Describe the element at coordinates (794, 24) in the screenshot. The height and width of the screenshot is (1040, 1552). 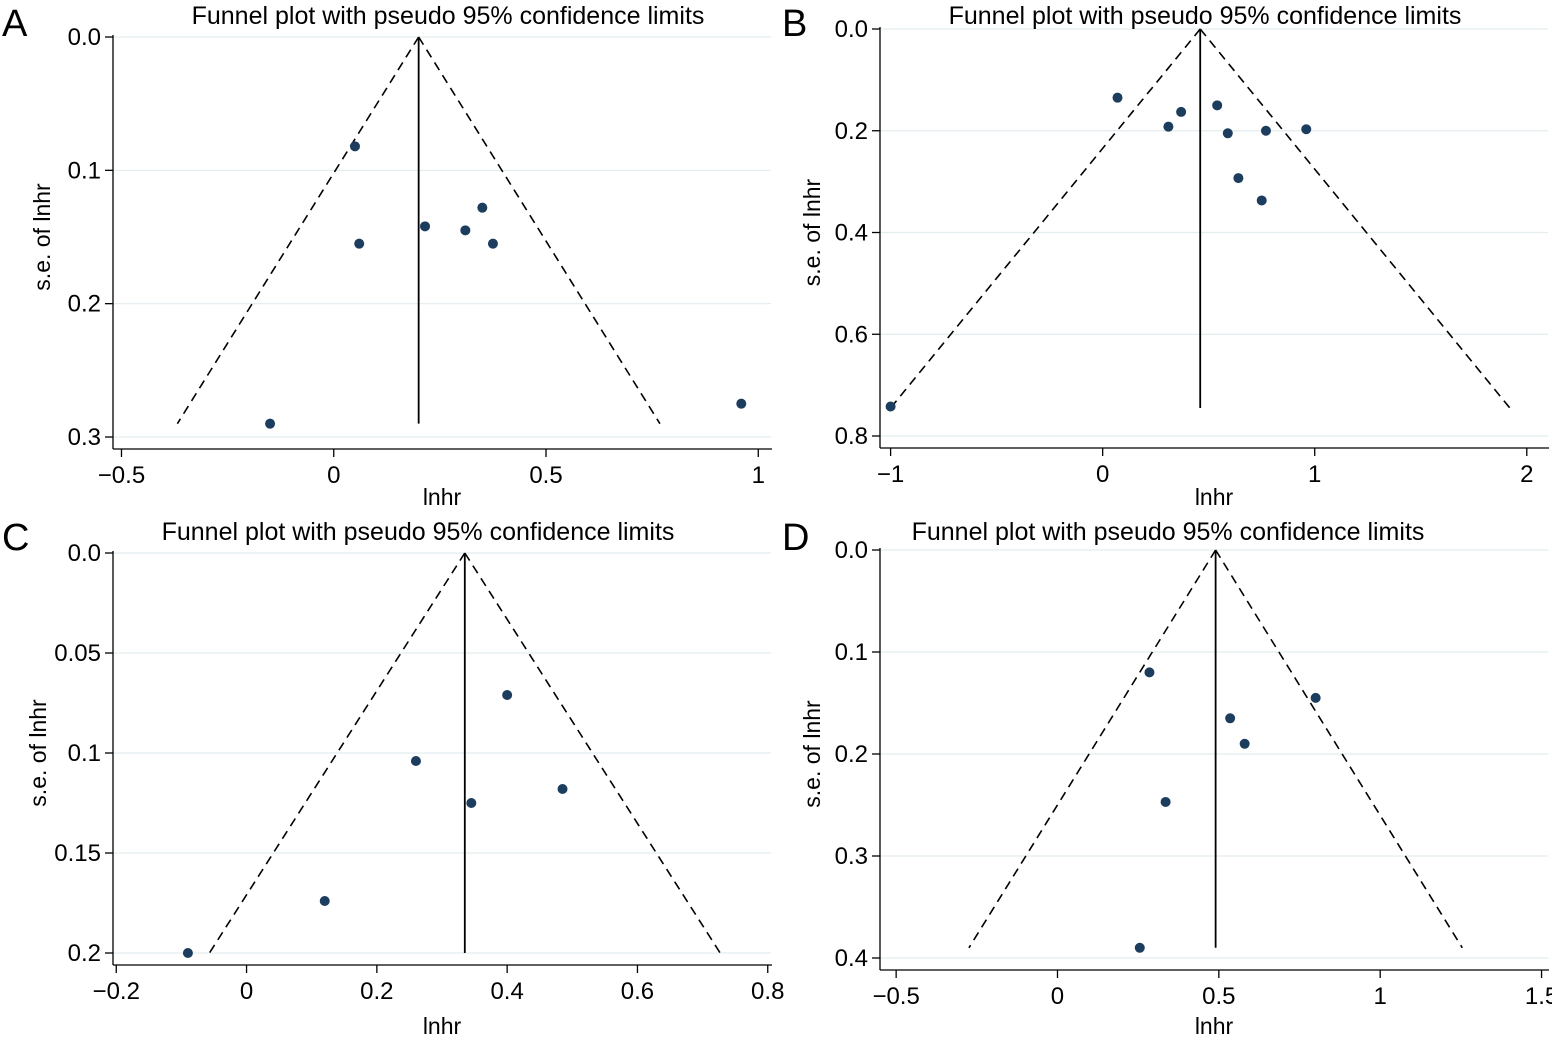
I see `panel-letter: B` at that location.